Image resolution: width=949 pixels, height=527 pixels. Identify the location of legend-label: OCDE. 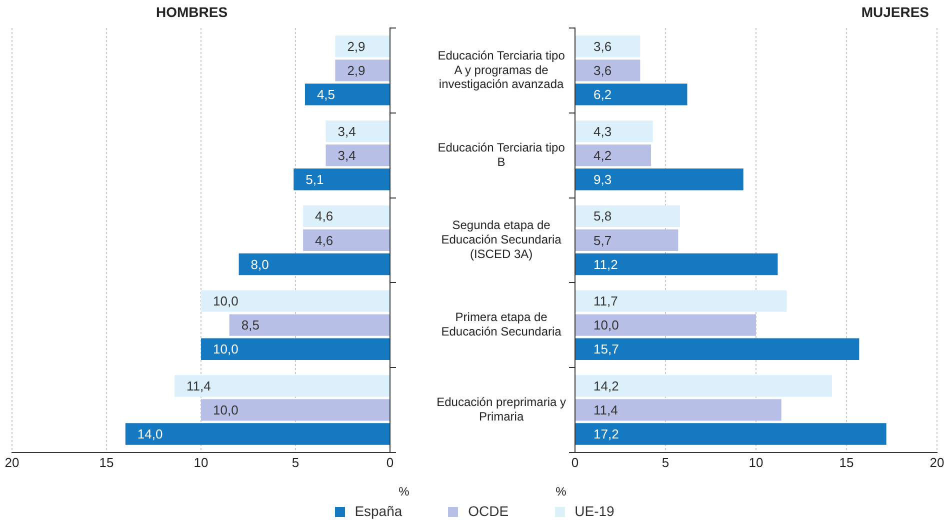
(488, 511).